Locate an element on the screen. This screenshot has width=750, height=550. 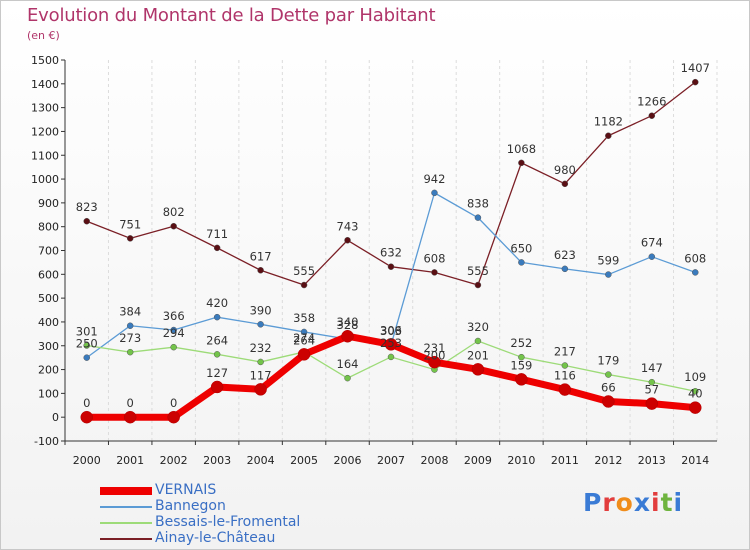
data-label: 164 is located at coordinates (348, 364).